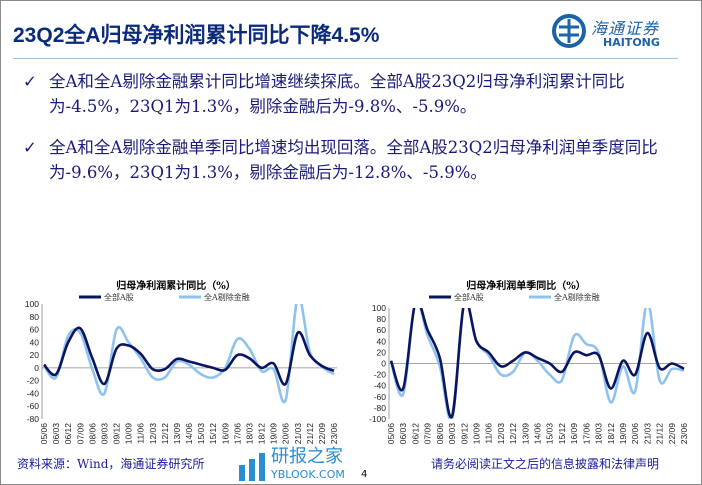 The width and height of the screenshot is (702, 485). What do you see at coordinates (625, 28) in the screenshot?
I see `logo-cn: 海通证券` at bounding box center [625, 28].